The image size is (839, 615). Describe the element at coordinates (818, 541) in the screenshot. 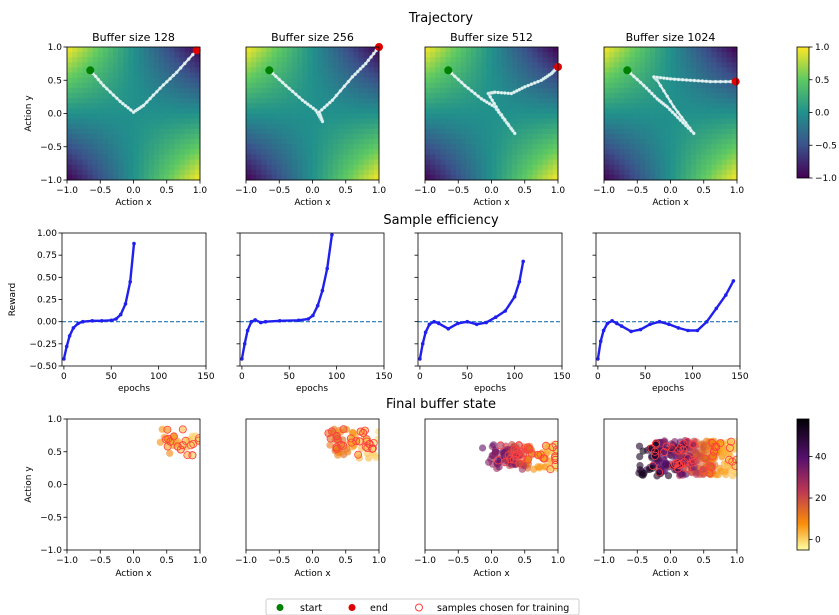

I see `colorbar-tick-label: 0` at that location.